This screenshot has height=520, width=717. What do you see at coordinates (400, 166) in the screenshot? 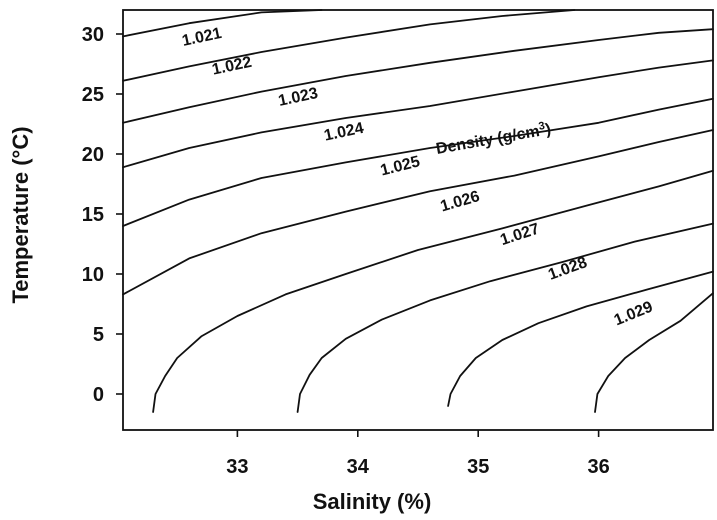
I see `contour-label: 1.025` at bounding box center [400, 166].